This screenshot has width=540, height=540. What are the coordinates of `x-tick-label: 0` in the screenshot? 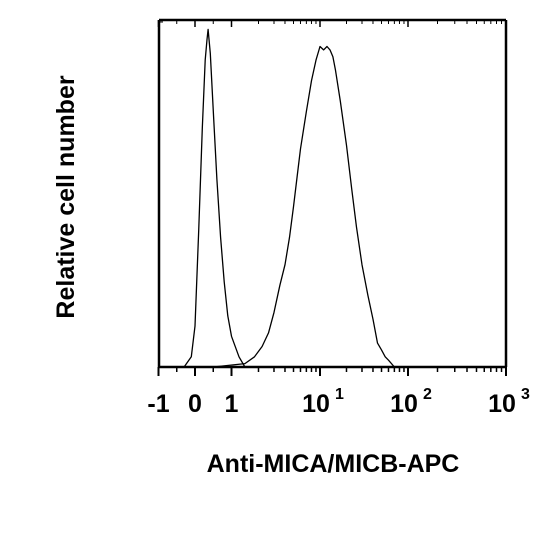 It's located at (195, 404).